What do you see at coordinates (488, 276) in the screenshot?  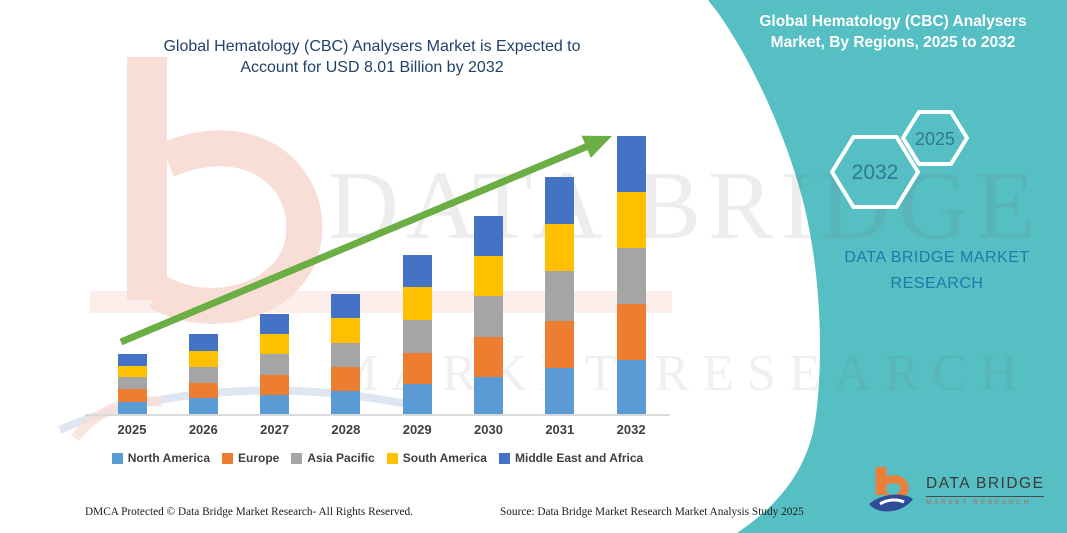 I see `bar-2030-segment-south-america` at bounding box center [488, 276].